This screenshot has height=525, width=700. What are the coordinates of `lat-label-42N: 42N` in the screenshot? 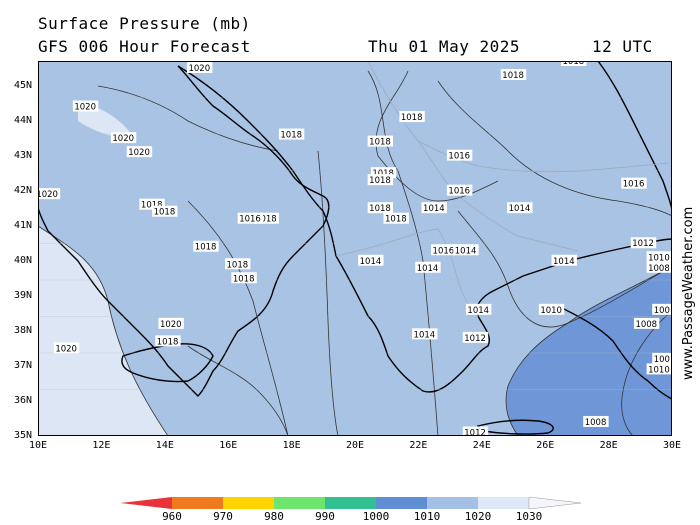 It's located at (23, 190).